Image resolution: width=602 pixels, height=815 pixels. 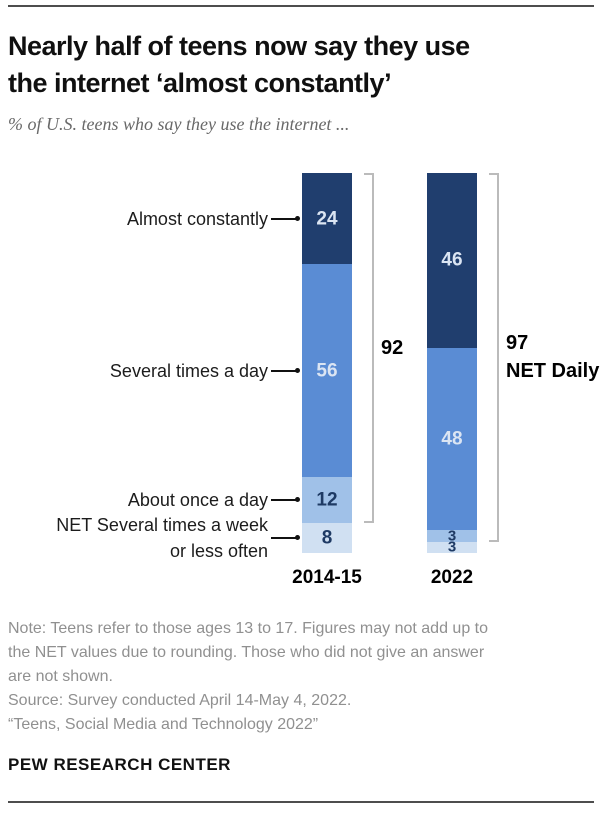 I want to click on net-value-label: 97 NET Daily, so click(x=553, y=357).